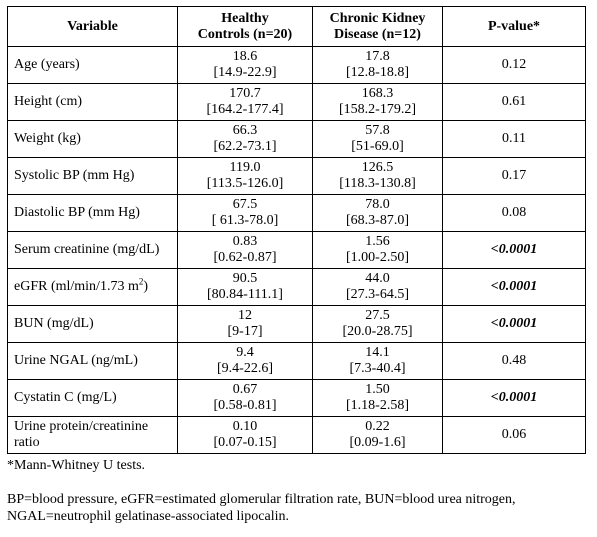 The image size is (597, 537). I want to click on range-value: [14.9-22.9], so click(245, 72).